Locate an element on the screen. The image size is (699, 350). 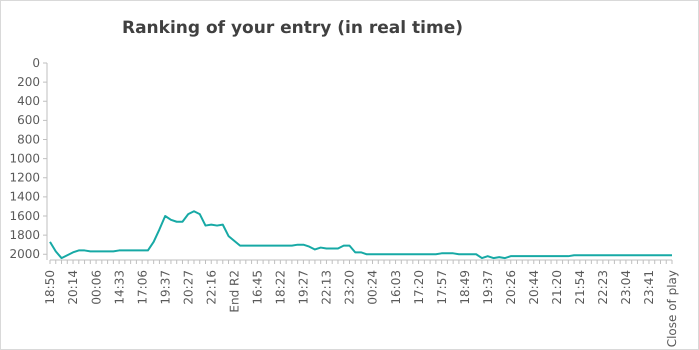
y-tick-label: 200 is located at coordinates (28, 81).